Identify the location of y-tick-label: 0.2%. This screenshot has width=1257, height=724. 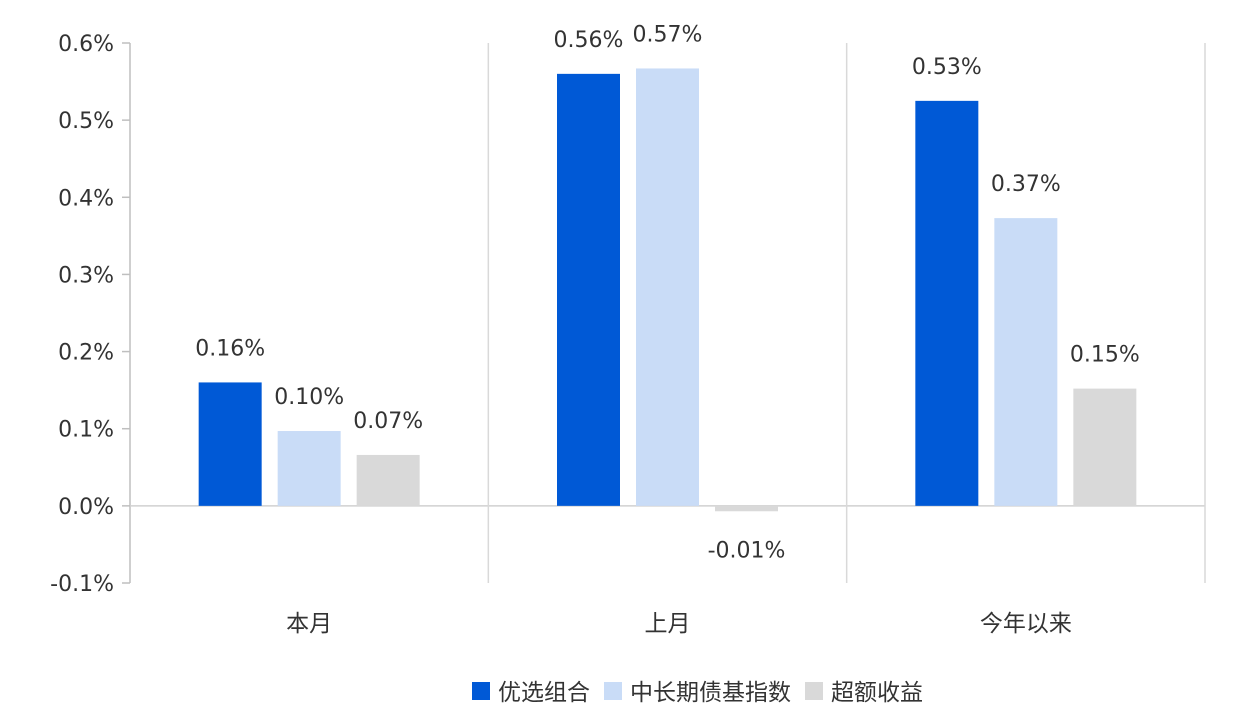
(86, 353).